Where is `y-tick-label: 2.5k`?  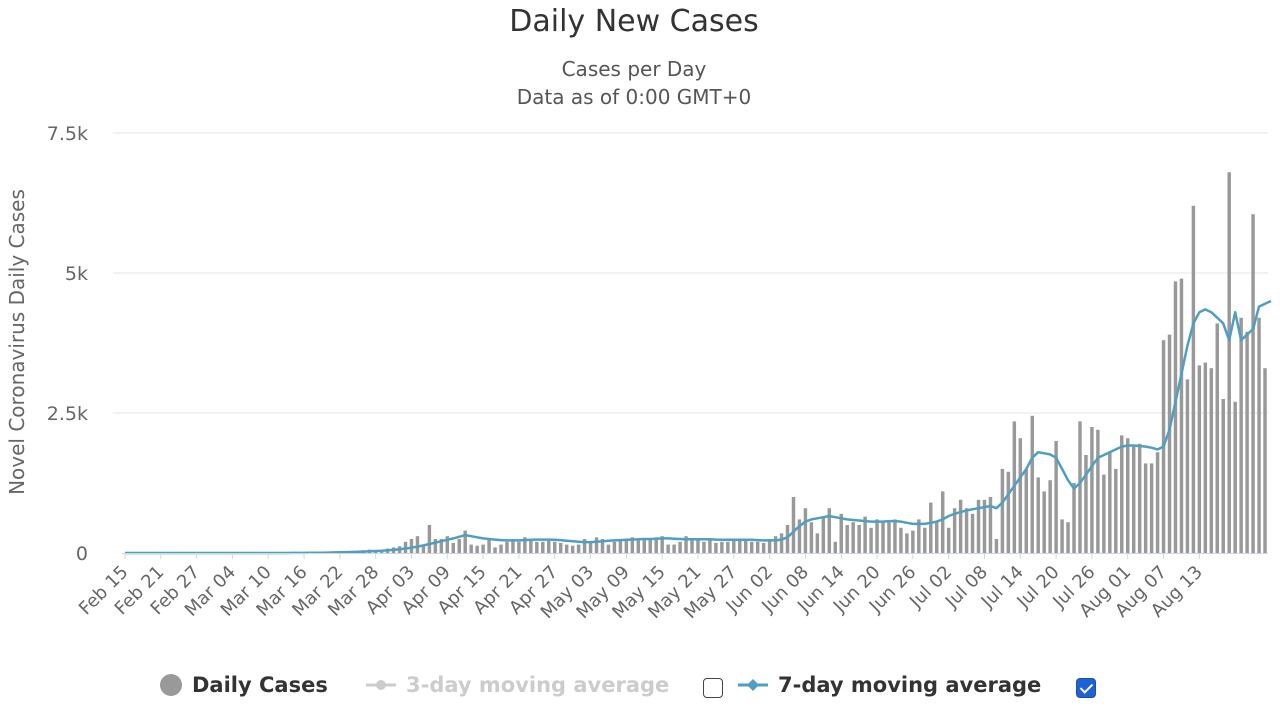
y-tick-label: 2.5k is located at coordinates (67, 414).